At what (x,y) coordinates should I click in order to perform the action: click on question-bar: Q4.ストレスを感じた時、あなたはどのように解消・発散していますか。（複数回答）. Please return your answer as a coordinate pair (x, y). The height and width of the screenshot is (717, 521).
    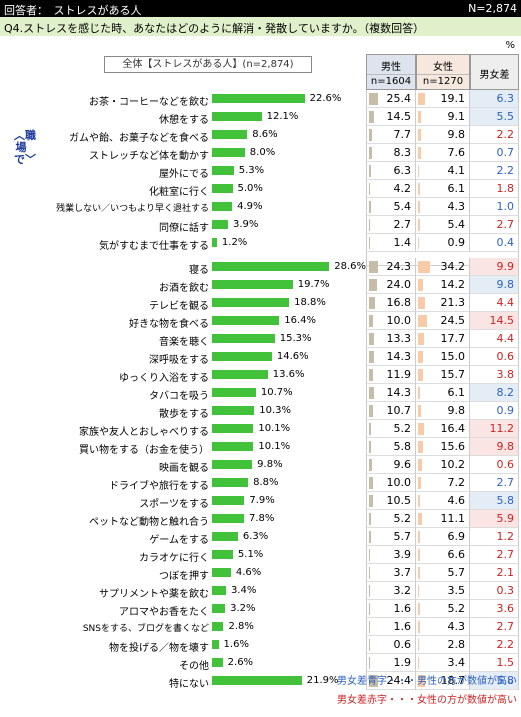
    Looking at the image, I should click on (260, 26).